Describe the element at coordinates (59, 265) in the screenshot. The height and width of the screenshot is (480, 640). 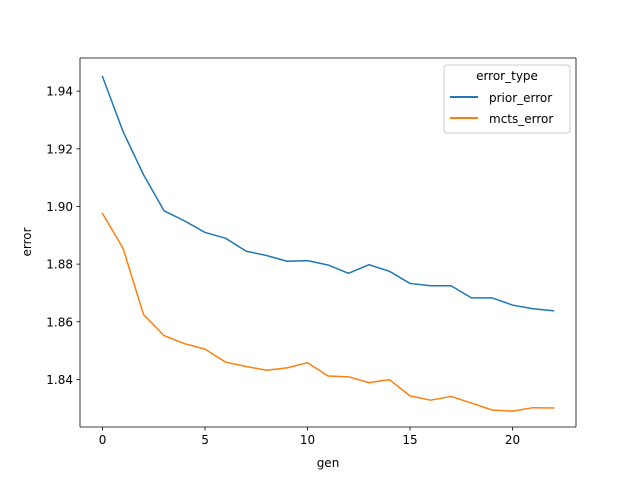
I see `y-tick-label: 1.88` at that location.